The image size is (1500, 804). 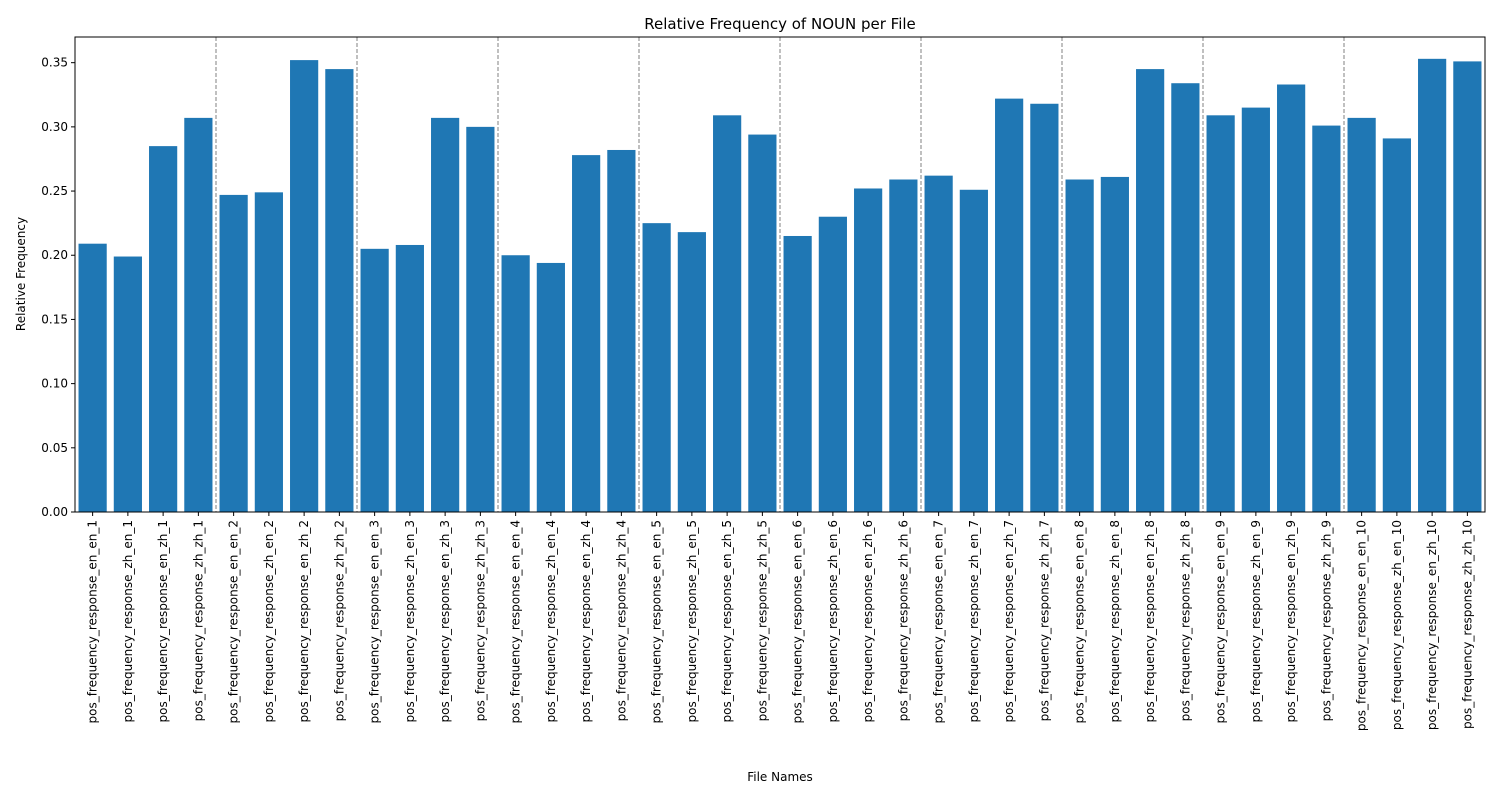 What do you see at coordinates (1326, 620) in the screenshot?
I see `x-tick-label: pos_frequency_response_zh_zh_9` at bounding box center [1326, 620].